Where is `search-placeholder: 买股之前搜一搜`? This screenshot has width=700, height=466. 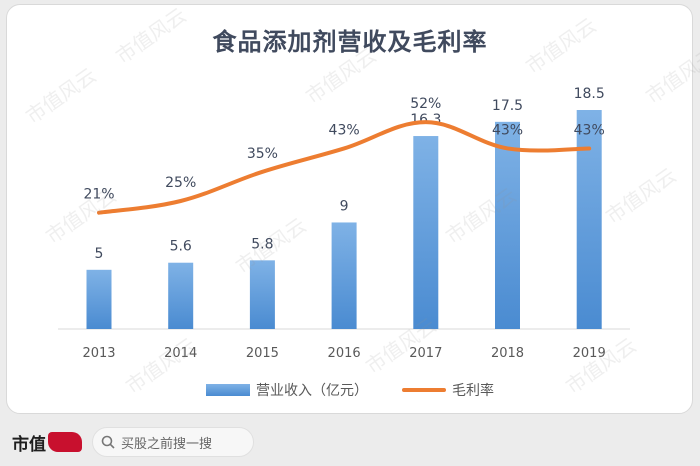
search-placeholder: 买股之前搜一搜 is located at coordinates (167, 444).